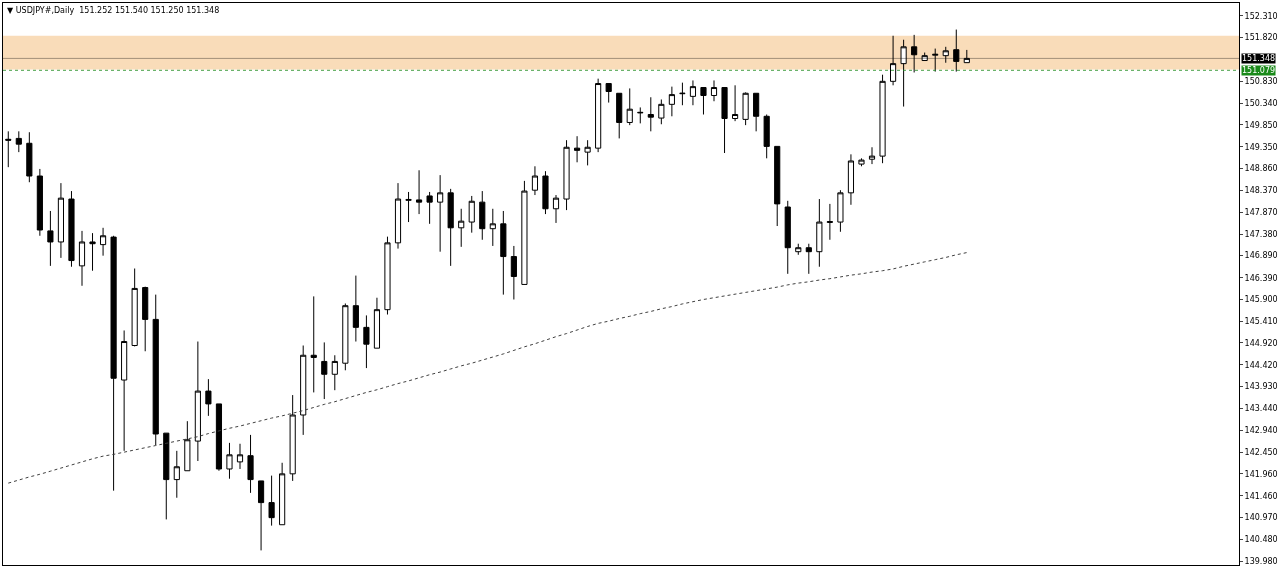  Describe the element at coordinates (1261, 321) in the screenshot. I see `y-tick-label: 145.410` at that location.